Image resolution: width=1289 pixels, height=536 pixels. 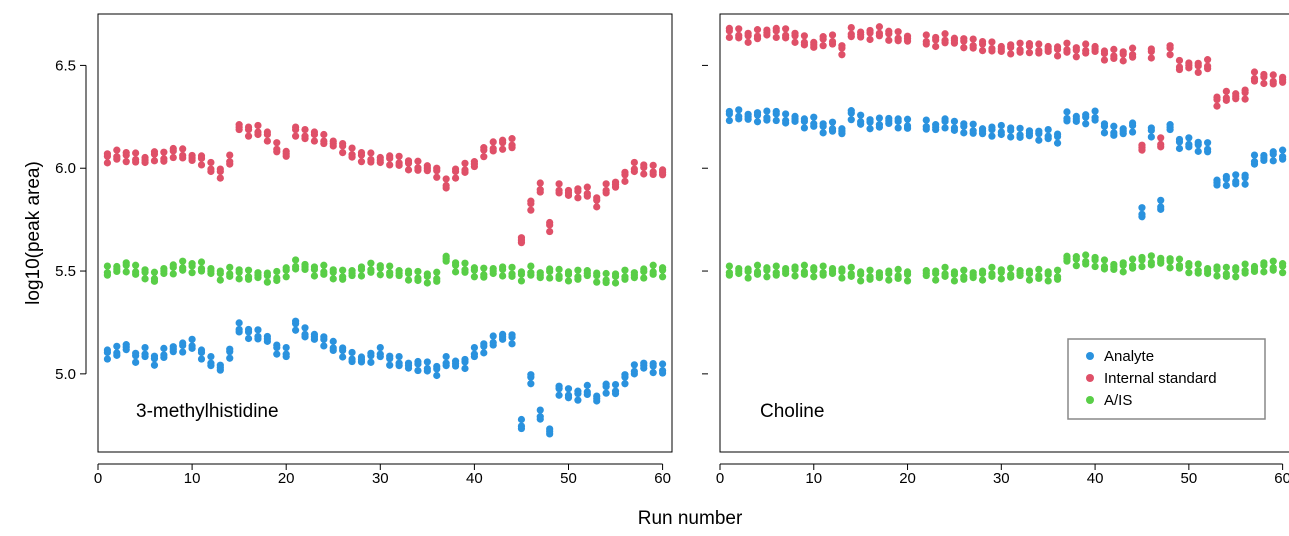 I want to click on x-tick-label: 20, so click(x=286, y=478).